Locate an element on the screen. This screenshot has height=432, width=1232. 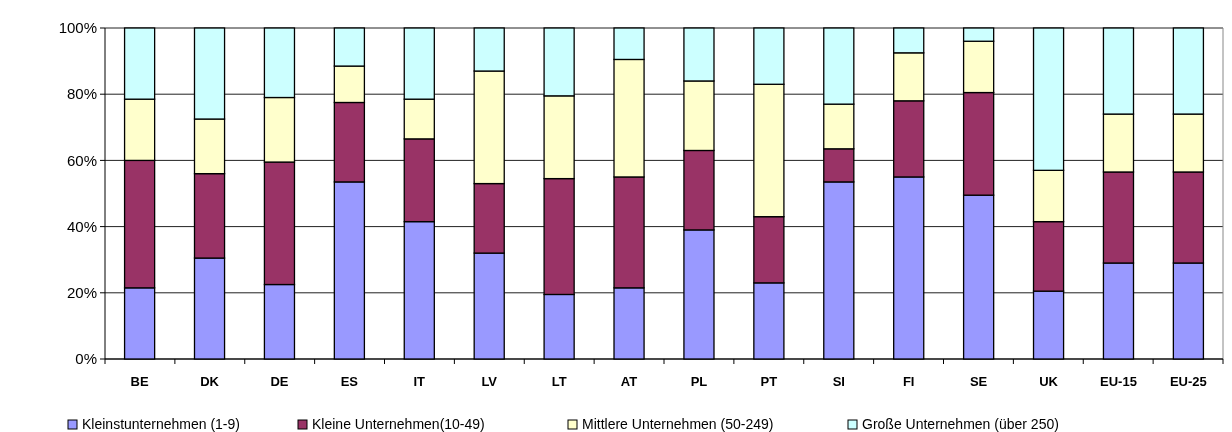
x-tick-label: SE is located at coordinates (978, 381).